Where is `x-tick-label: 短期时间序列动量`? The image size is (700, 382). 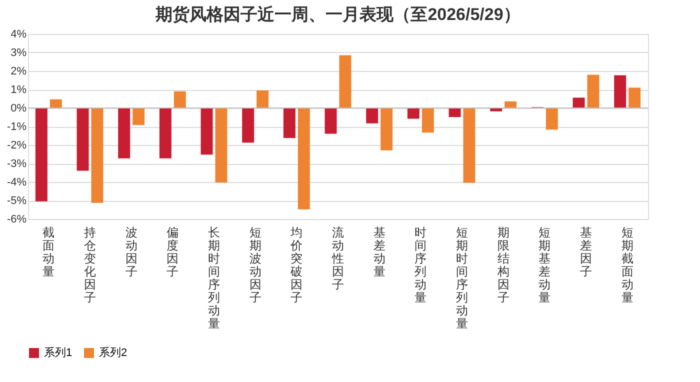 x-tick-label: 短期时间序列动量 is located at coordinates (462, 278).